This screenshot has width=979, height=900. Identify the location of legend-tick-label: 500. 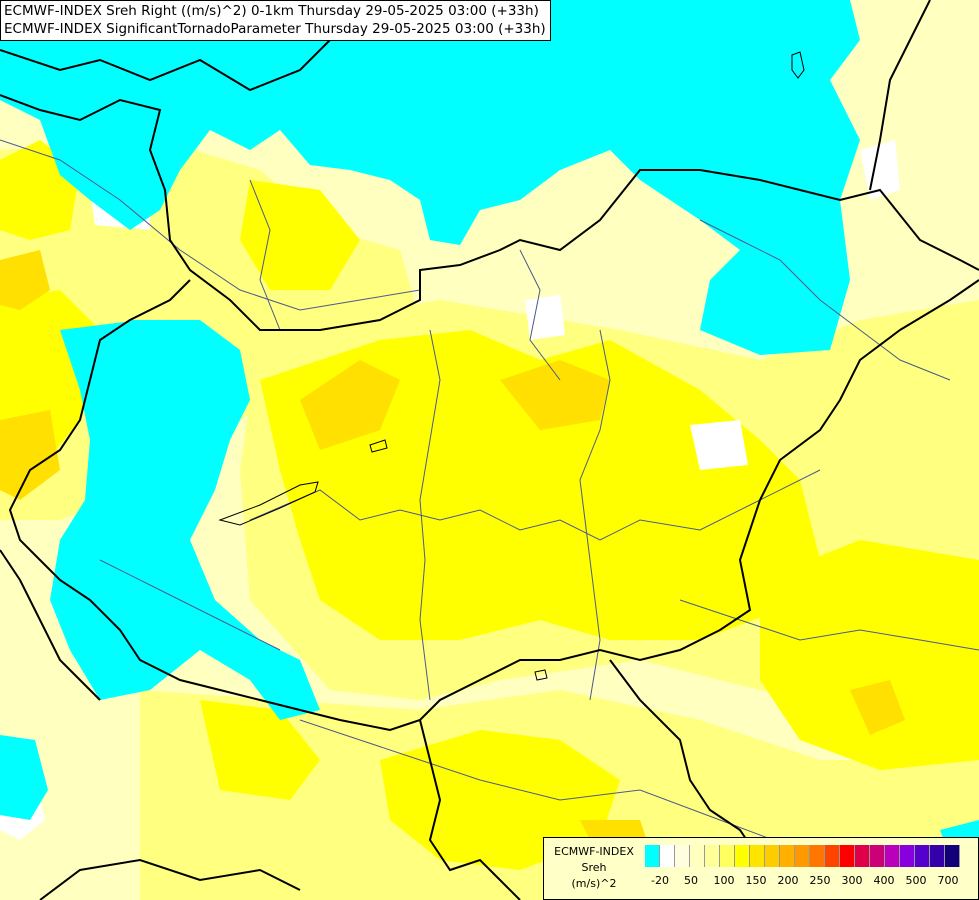
(916, 880).